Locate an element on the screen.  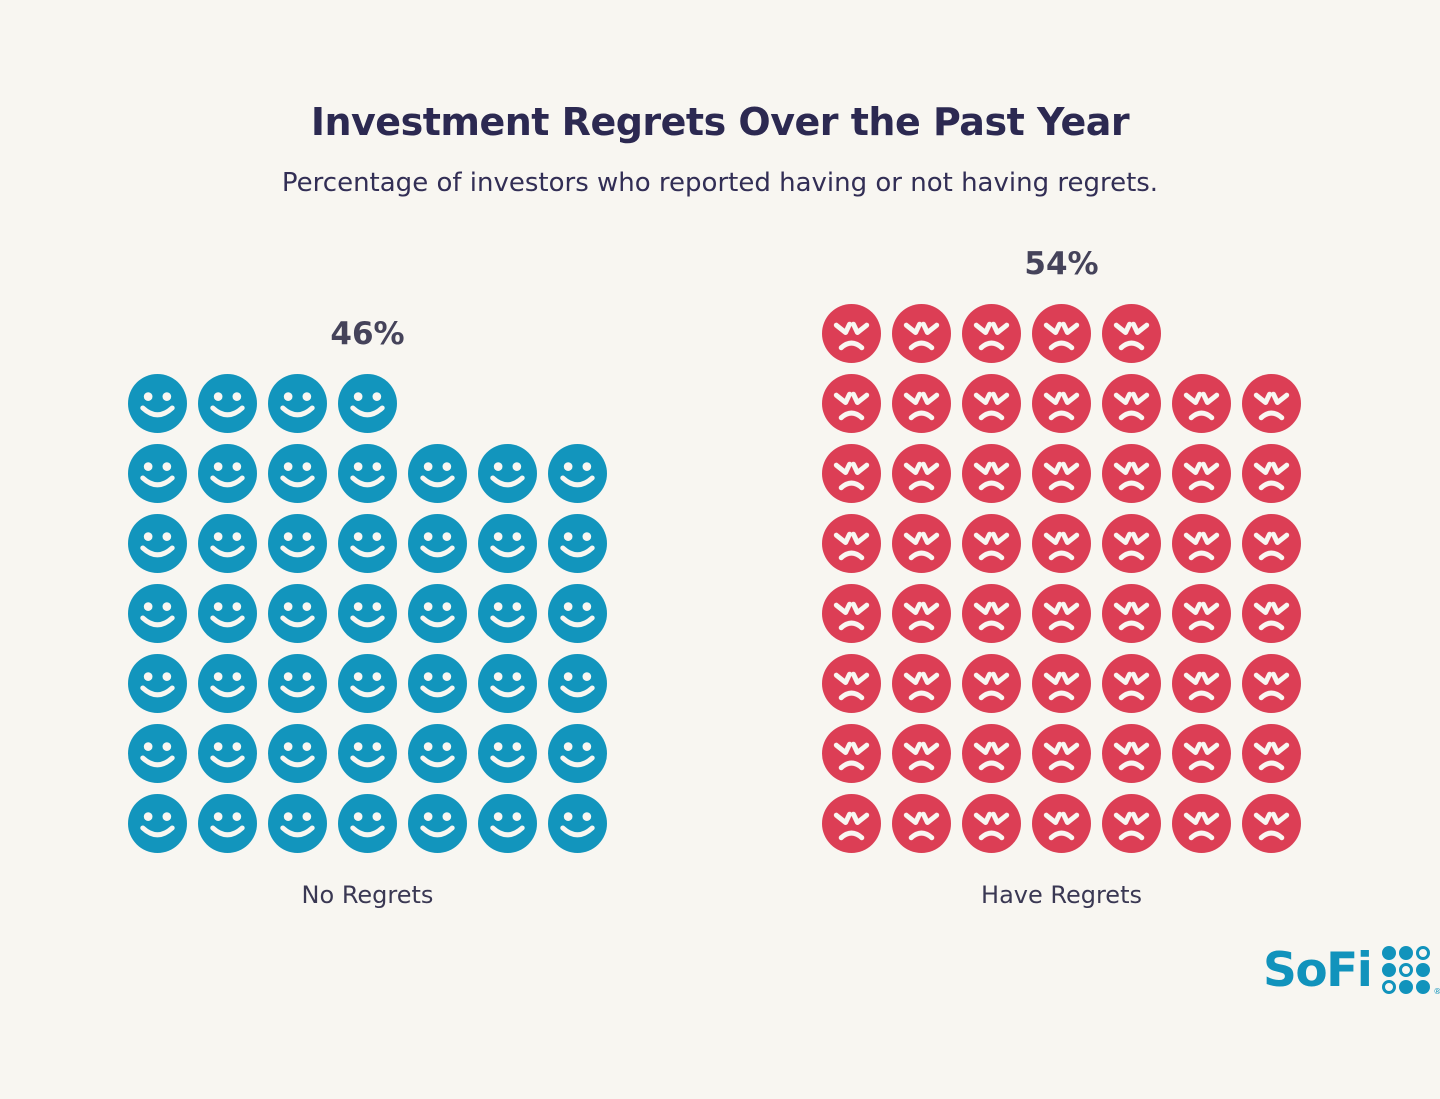
no-regrets-label: No Regrets is located at coordinates (367, 895).